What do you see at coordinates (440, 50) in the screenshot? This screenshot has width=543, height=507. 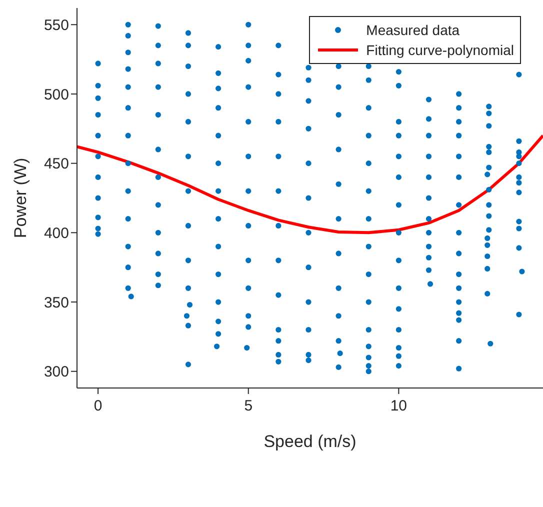 I see `legend-label: Fitting curve-polynomial` at bounding box center [440, 50].